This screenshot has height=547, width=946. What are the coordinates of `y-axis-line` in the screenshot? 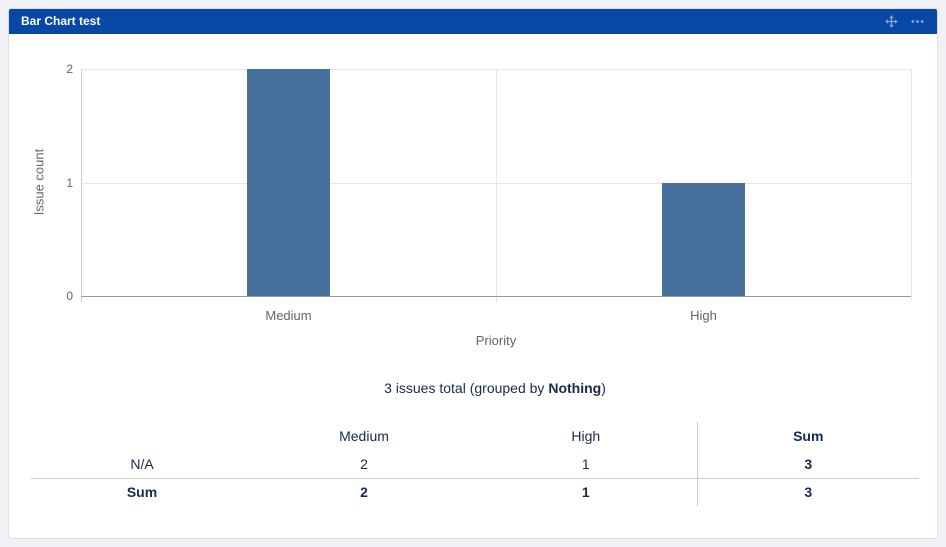 It's located at (81, 185).